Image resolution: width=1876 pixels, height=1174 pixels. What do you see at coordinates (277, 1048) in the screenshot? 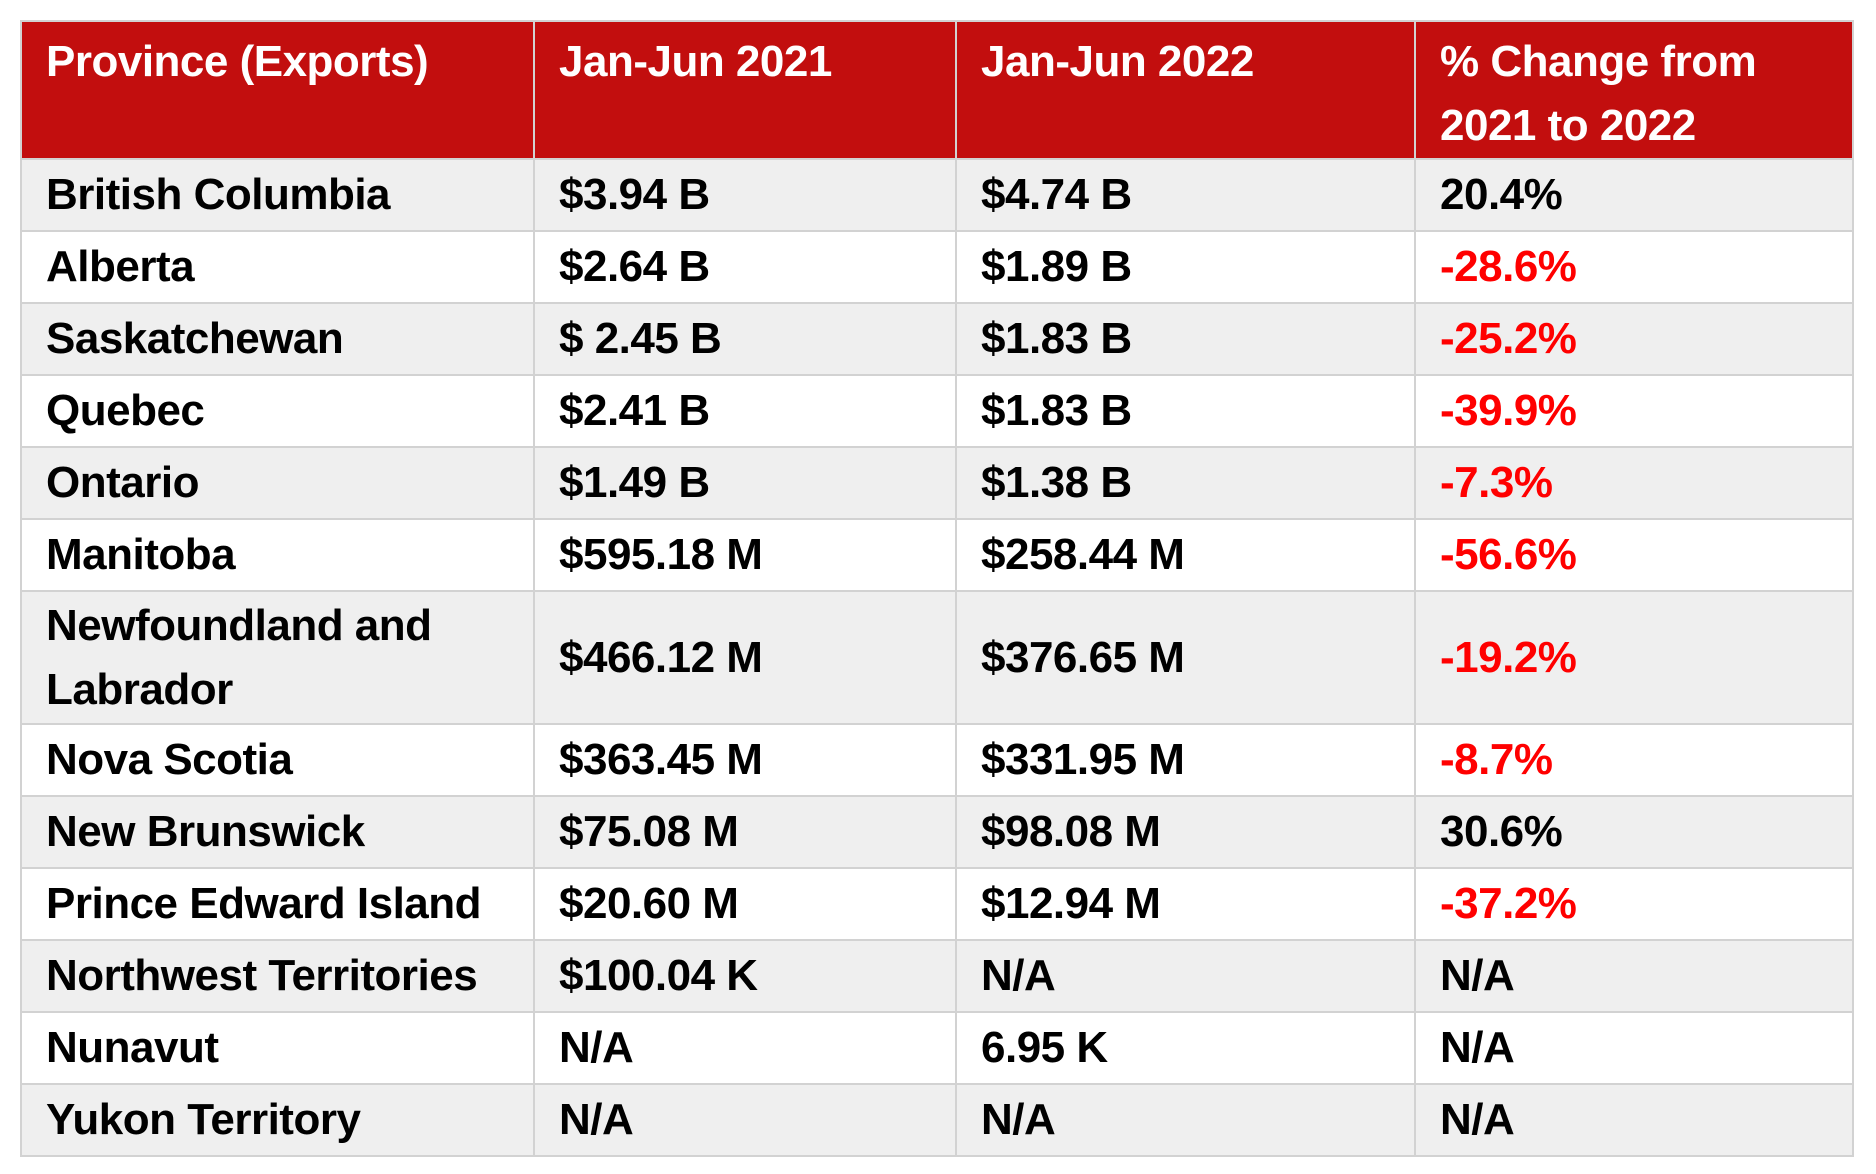
I see `province-cell: Nunavut` at bounding box center [277, 1048].